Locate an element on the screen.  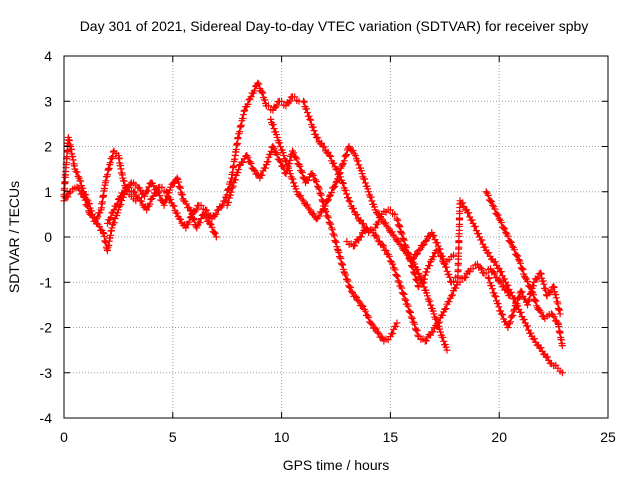
y-tick-label: 1 is located at coordinates (48, 192).